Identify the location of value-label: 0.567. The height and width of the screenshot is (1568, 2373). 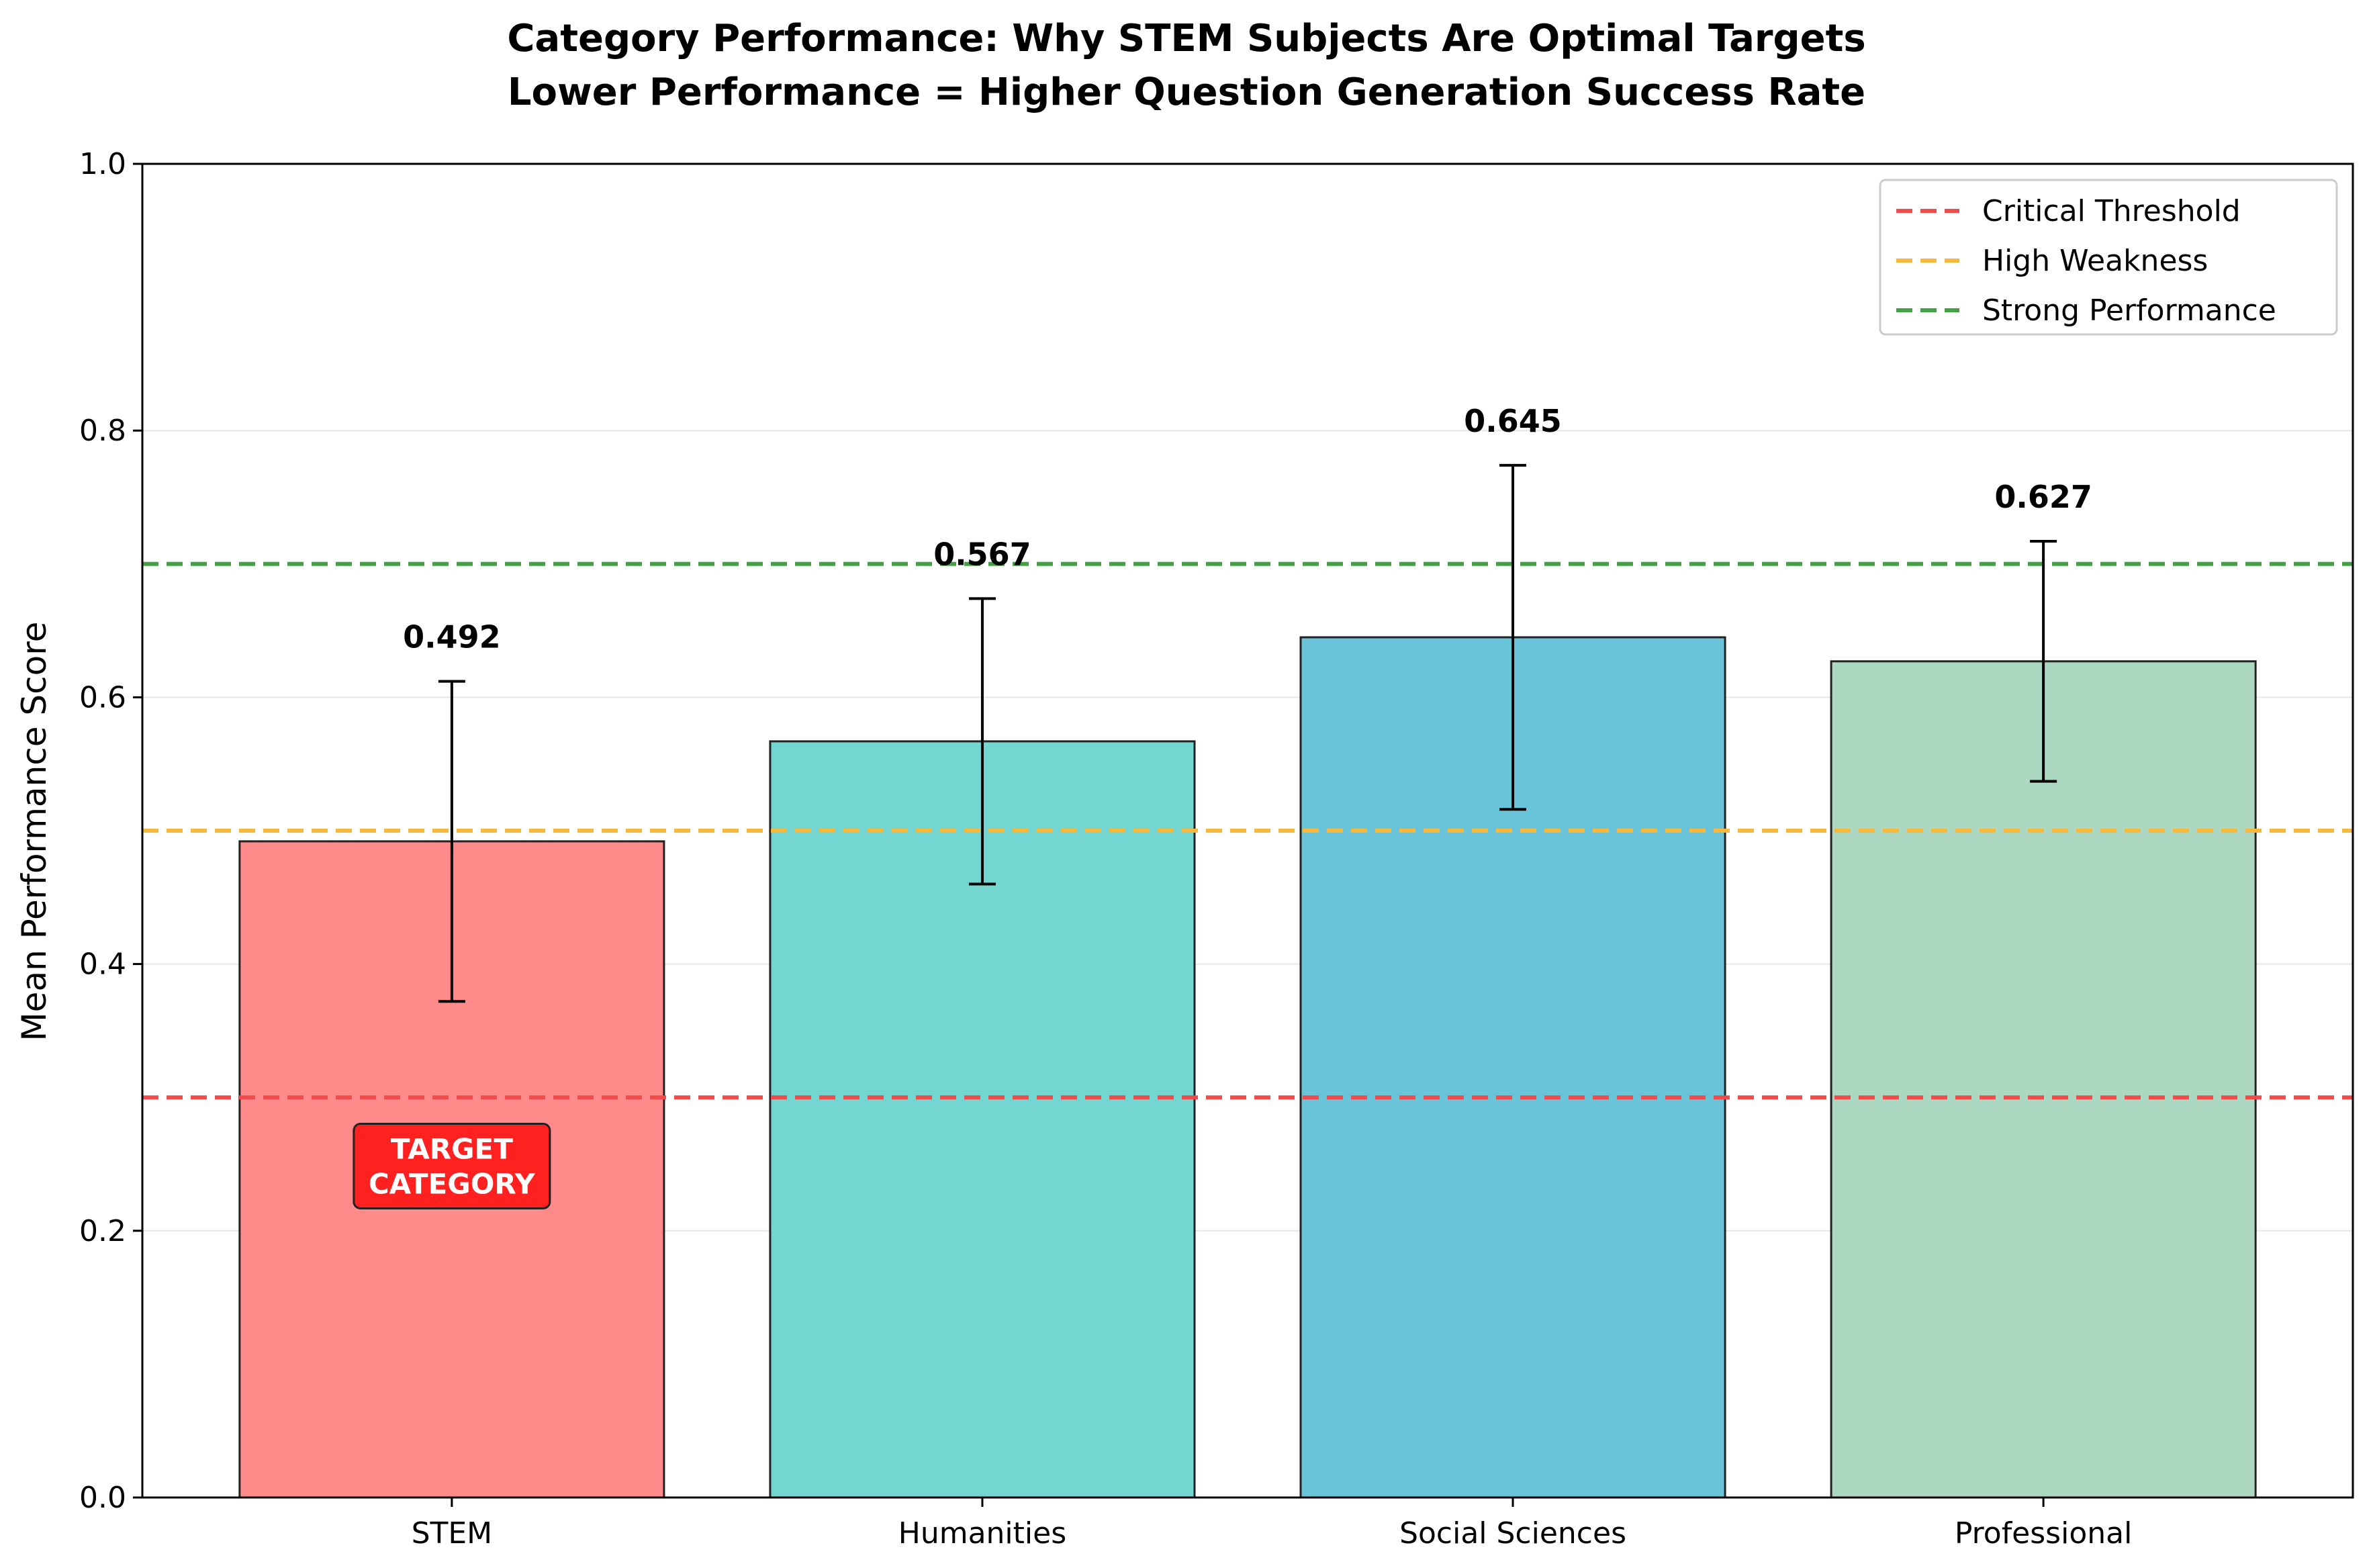
(982, 554).